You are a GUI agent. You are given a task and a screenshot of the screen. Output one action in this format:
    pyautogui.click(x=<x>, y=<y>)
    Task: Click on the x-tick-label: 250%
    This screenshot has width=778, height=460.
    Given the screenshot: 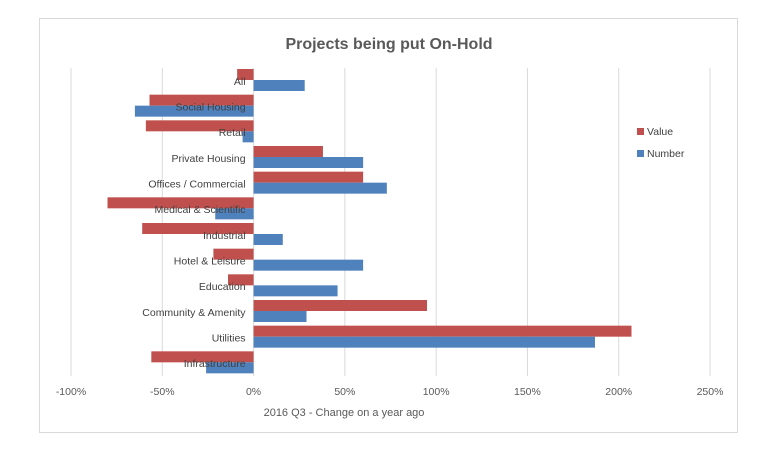 What is the action you would take?
    pyautogui.click(x=710, y=392)
    